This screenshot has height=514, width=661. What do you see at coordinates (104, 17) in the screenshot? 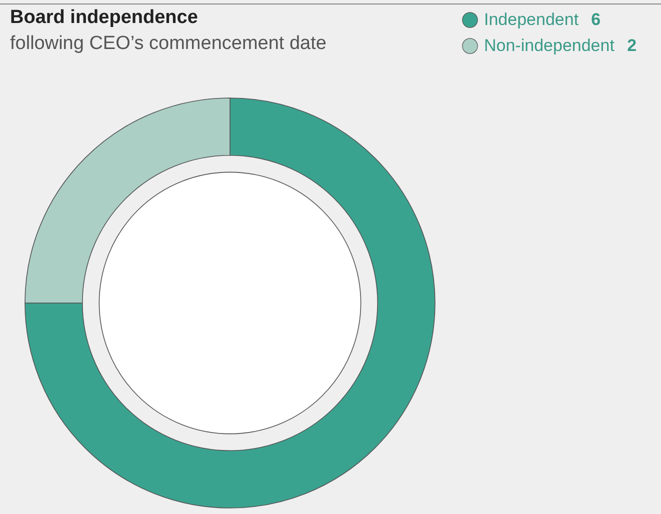
I see `chart-title: Board independence` at bounding box center [104, 17].